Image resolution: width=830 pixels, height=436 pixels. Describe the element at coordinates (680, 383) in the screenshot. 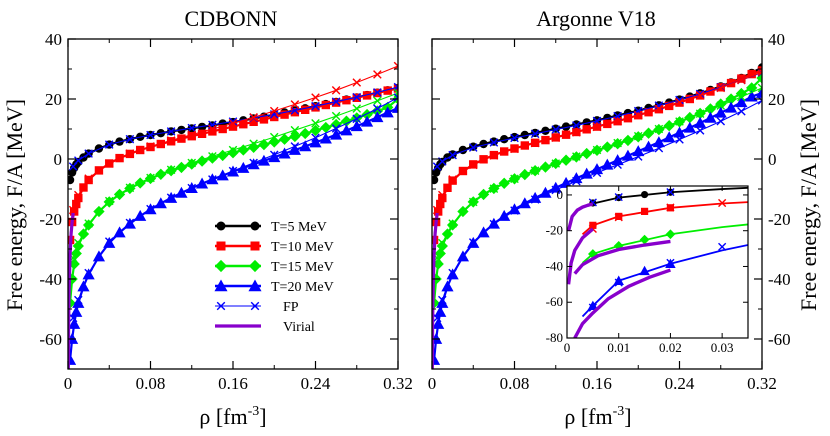

I see `x-tick-label: 0.24` at that location.